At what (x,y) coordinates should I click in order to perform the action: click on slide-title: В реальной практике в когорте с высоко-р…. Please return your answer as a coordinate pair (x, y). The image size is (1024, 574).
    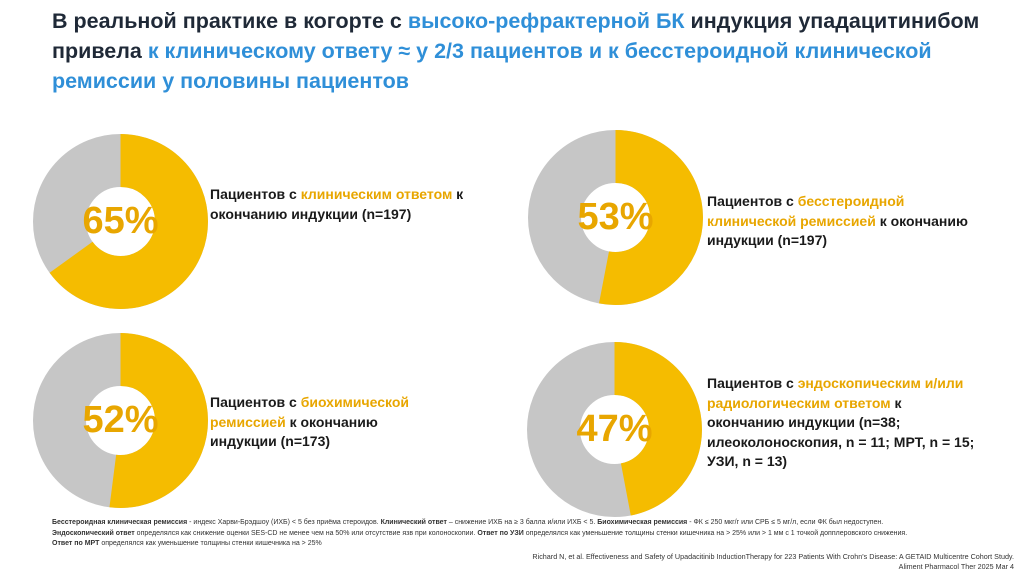
    Looking at the image, I should click on (517, 51).